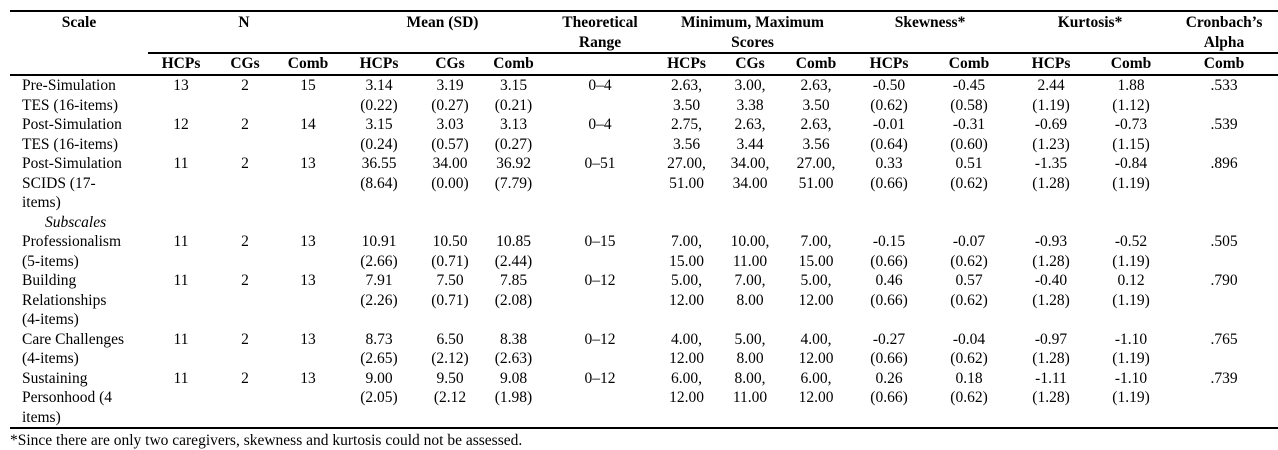 This screenshot has width=1278, height=450. Describe the element at coordinates (686, 349) in the screenshot. I see `data-cell: 4.00, 12.00` at that location.